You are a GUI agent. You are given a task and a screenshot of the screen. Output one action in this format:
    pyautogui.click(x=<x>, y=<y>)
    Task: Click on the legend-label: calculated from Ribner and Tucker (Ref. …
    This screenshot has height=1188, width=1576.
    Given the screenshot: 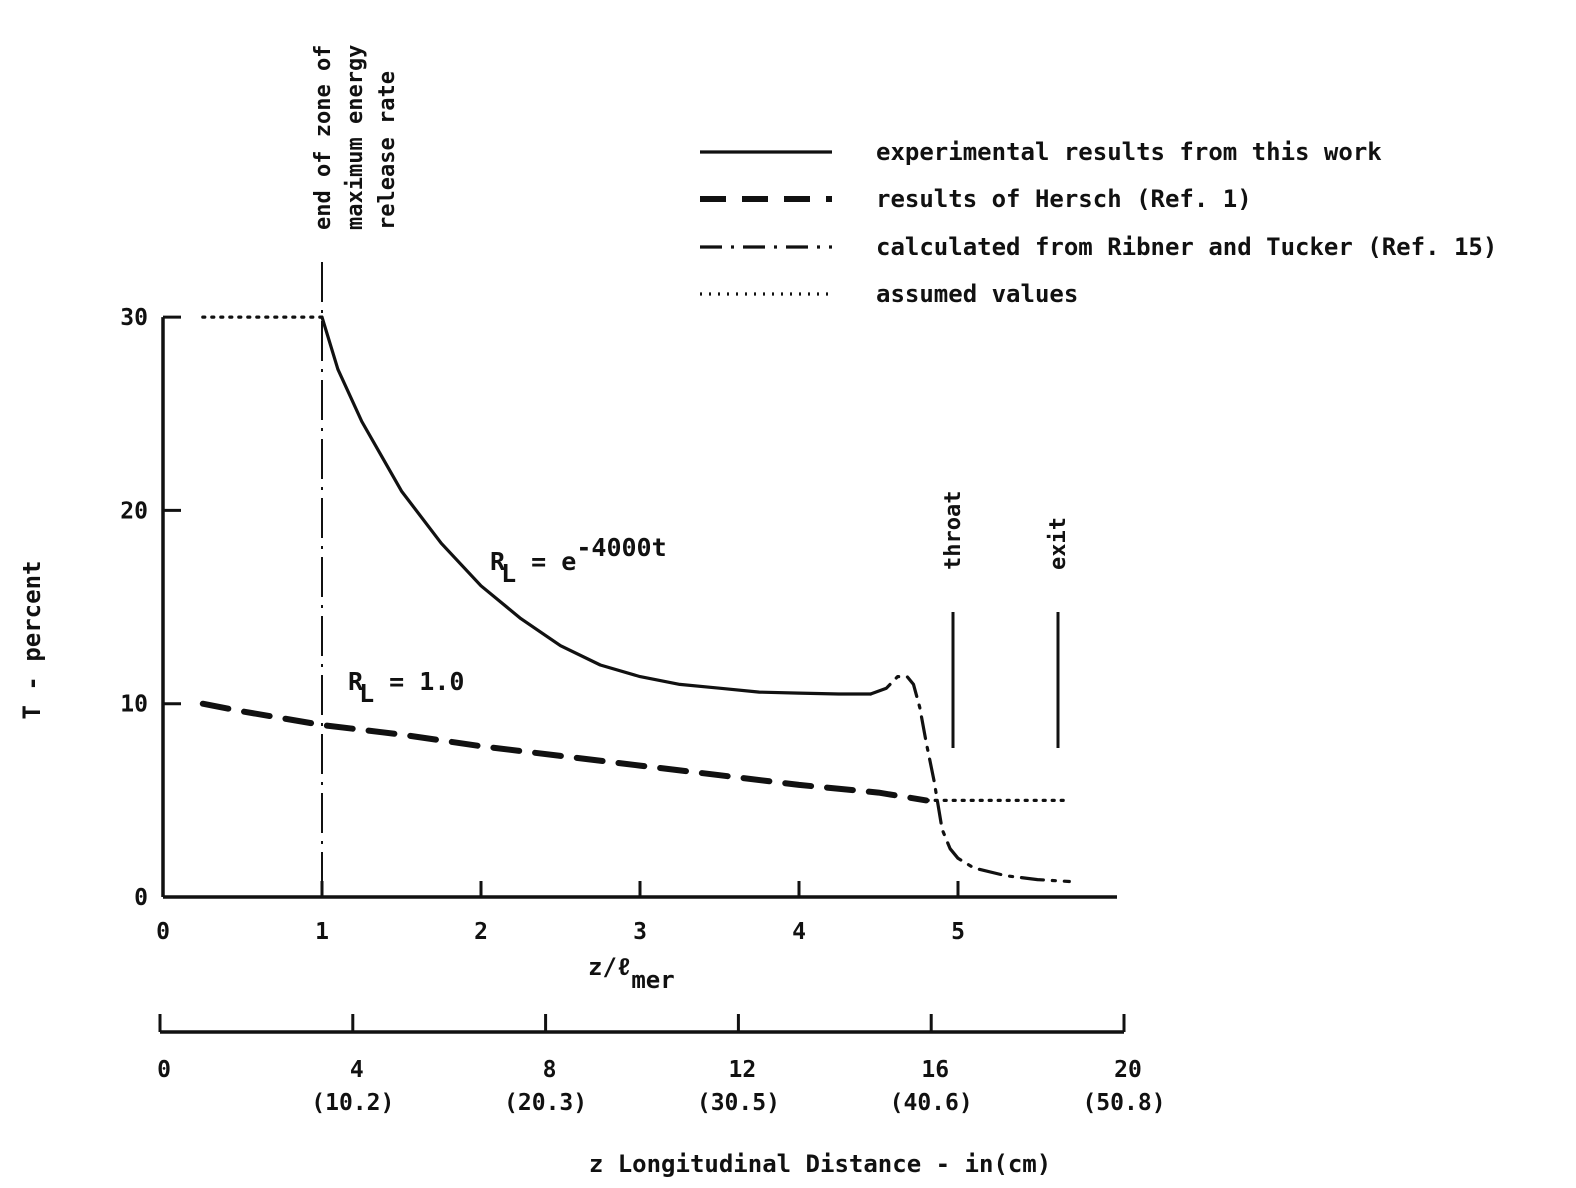 What is the action you would take?
    pyautogui.click(x=1186, y=247)
    